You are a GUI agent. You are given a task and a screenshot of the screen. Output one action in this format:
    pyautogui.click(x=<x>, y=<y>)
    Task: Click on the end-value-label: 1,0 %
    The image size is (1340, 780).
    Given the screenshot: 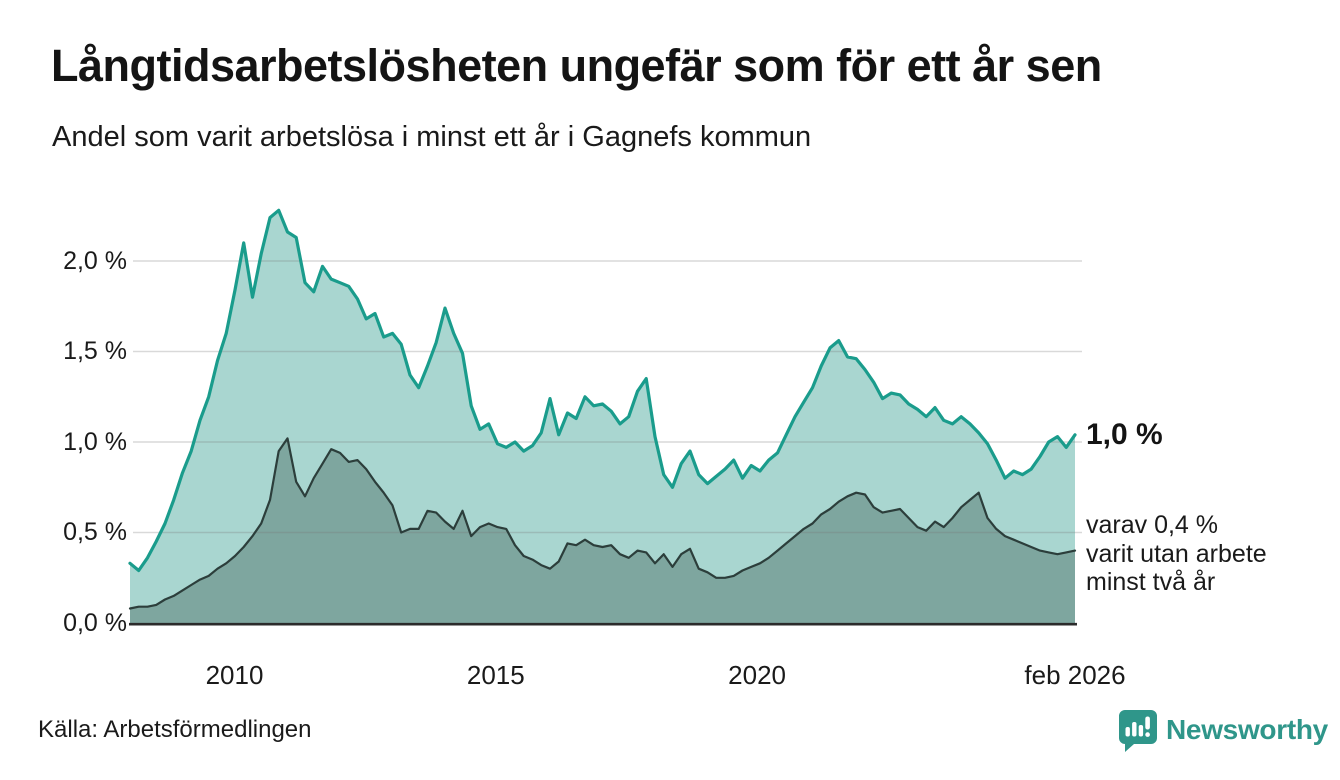 What is the action you would take?
    pyautogui.click(x=1124, y=434)
    